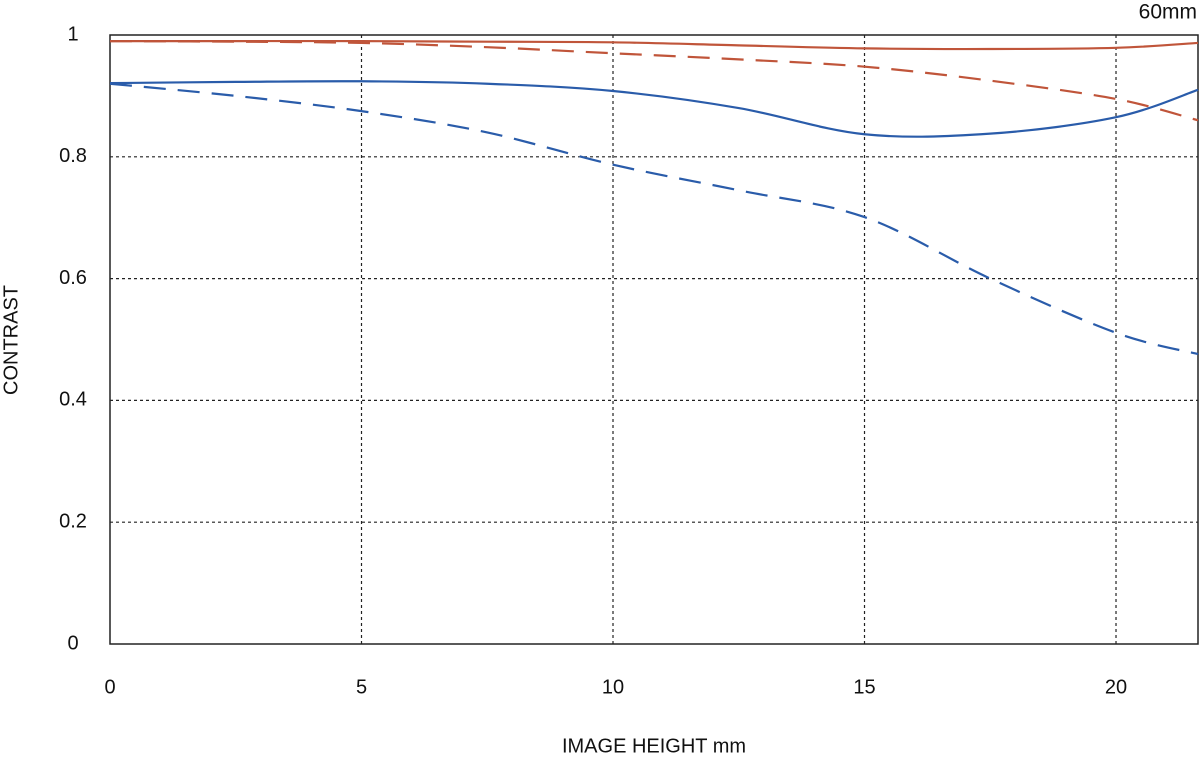  What do you see at coordinates (73, 400) in the screenshot?
I see `y-tick-label: 0.4` at bounding box center [73, 400].